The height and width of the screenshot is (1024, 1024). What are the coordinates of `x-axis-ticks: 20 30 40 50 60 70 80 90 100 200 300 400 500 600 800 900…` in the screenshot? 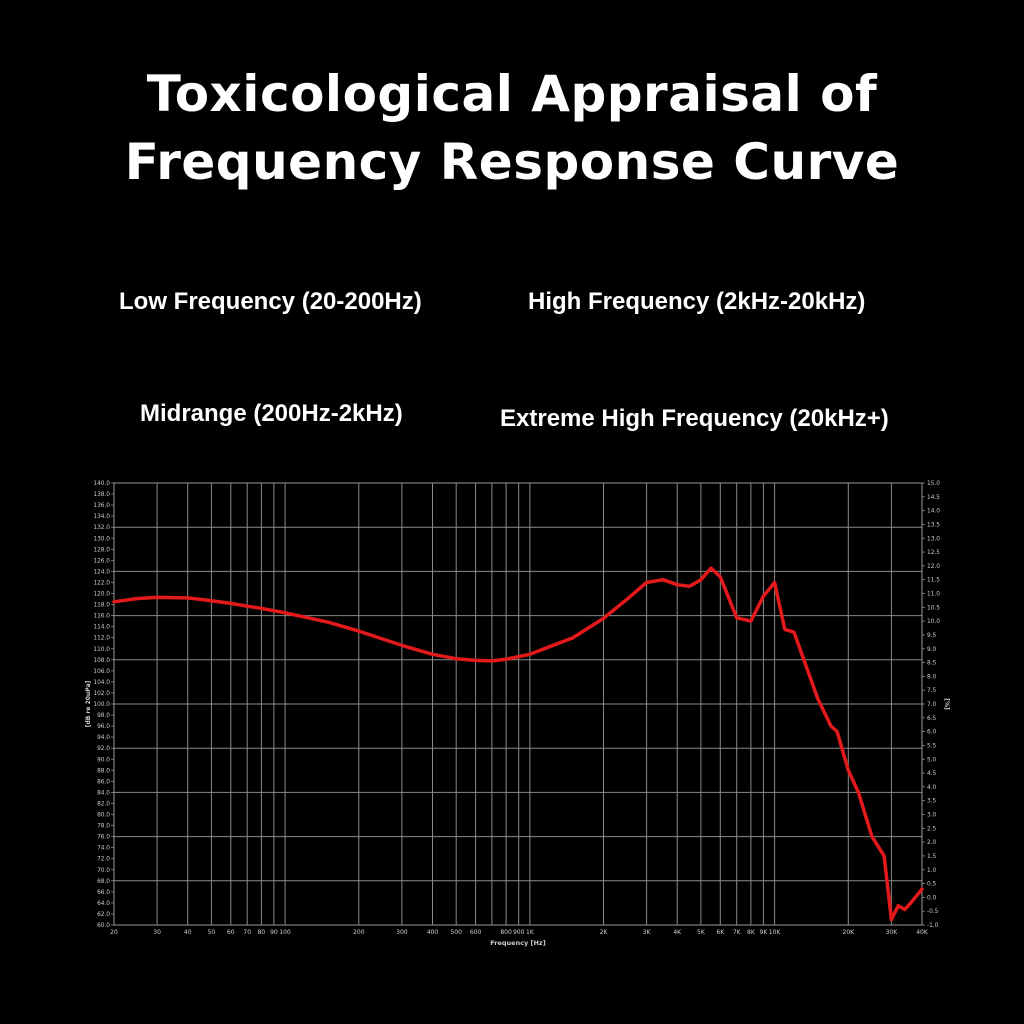 It's located at (519, 932).